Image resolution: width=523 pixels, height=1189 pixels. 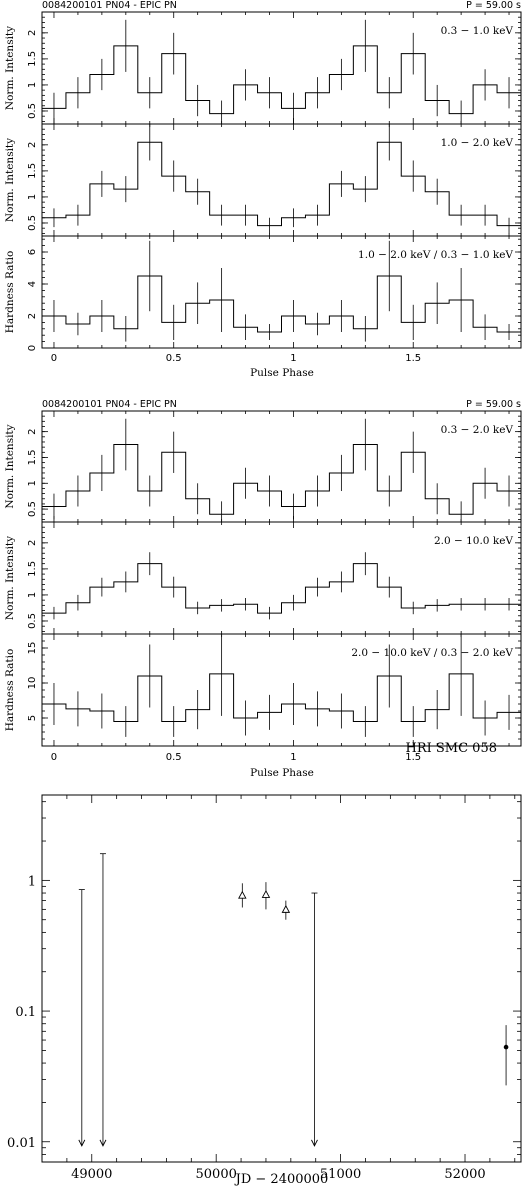 What do you see at coordinates (21, 1143) in the screenshot?
I see `y-tick-label: 0.01` at bounding box center [21, 1143].